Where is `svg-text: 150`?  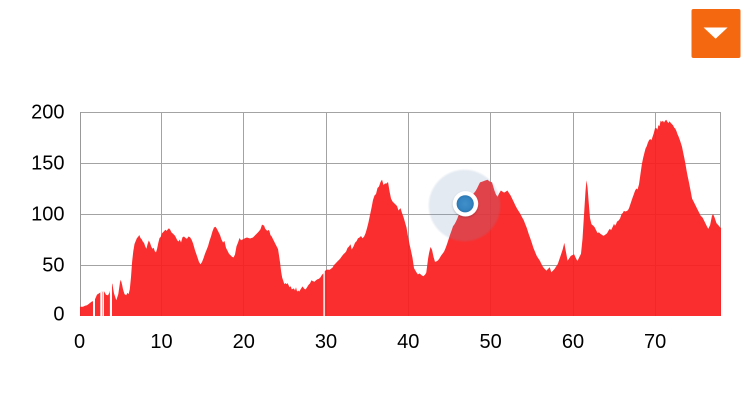 svg-text: 150 is located at coordinates (47, 164).